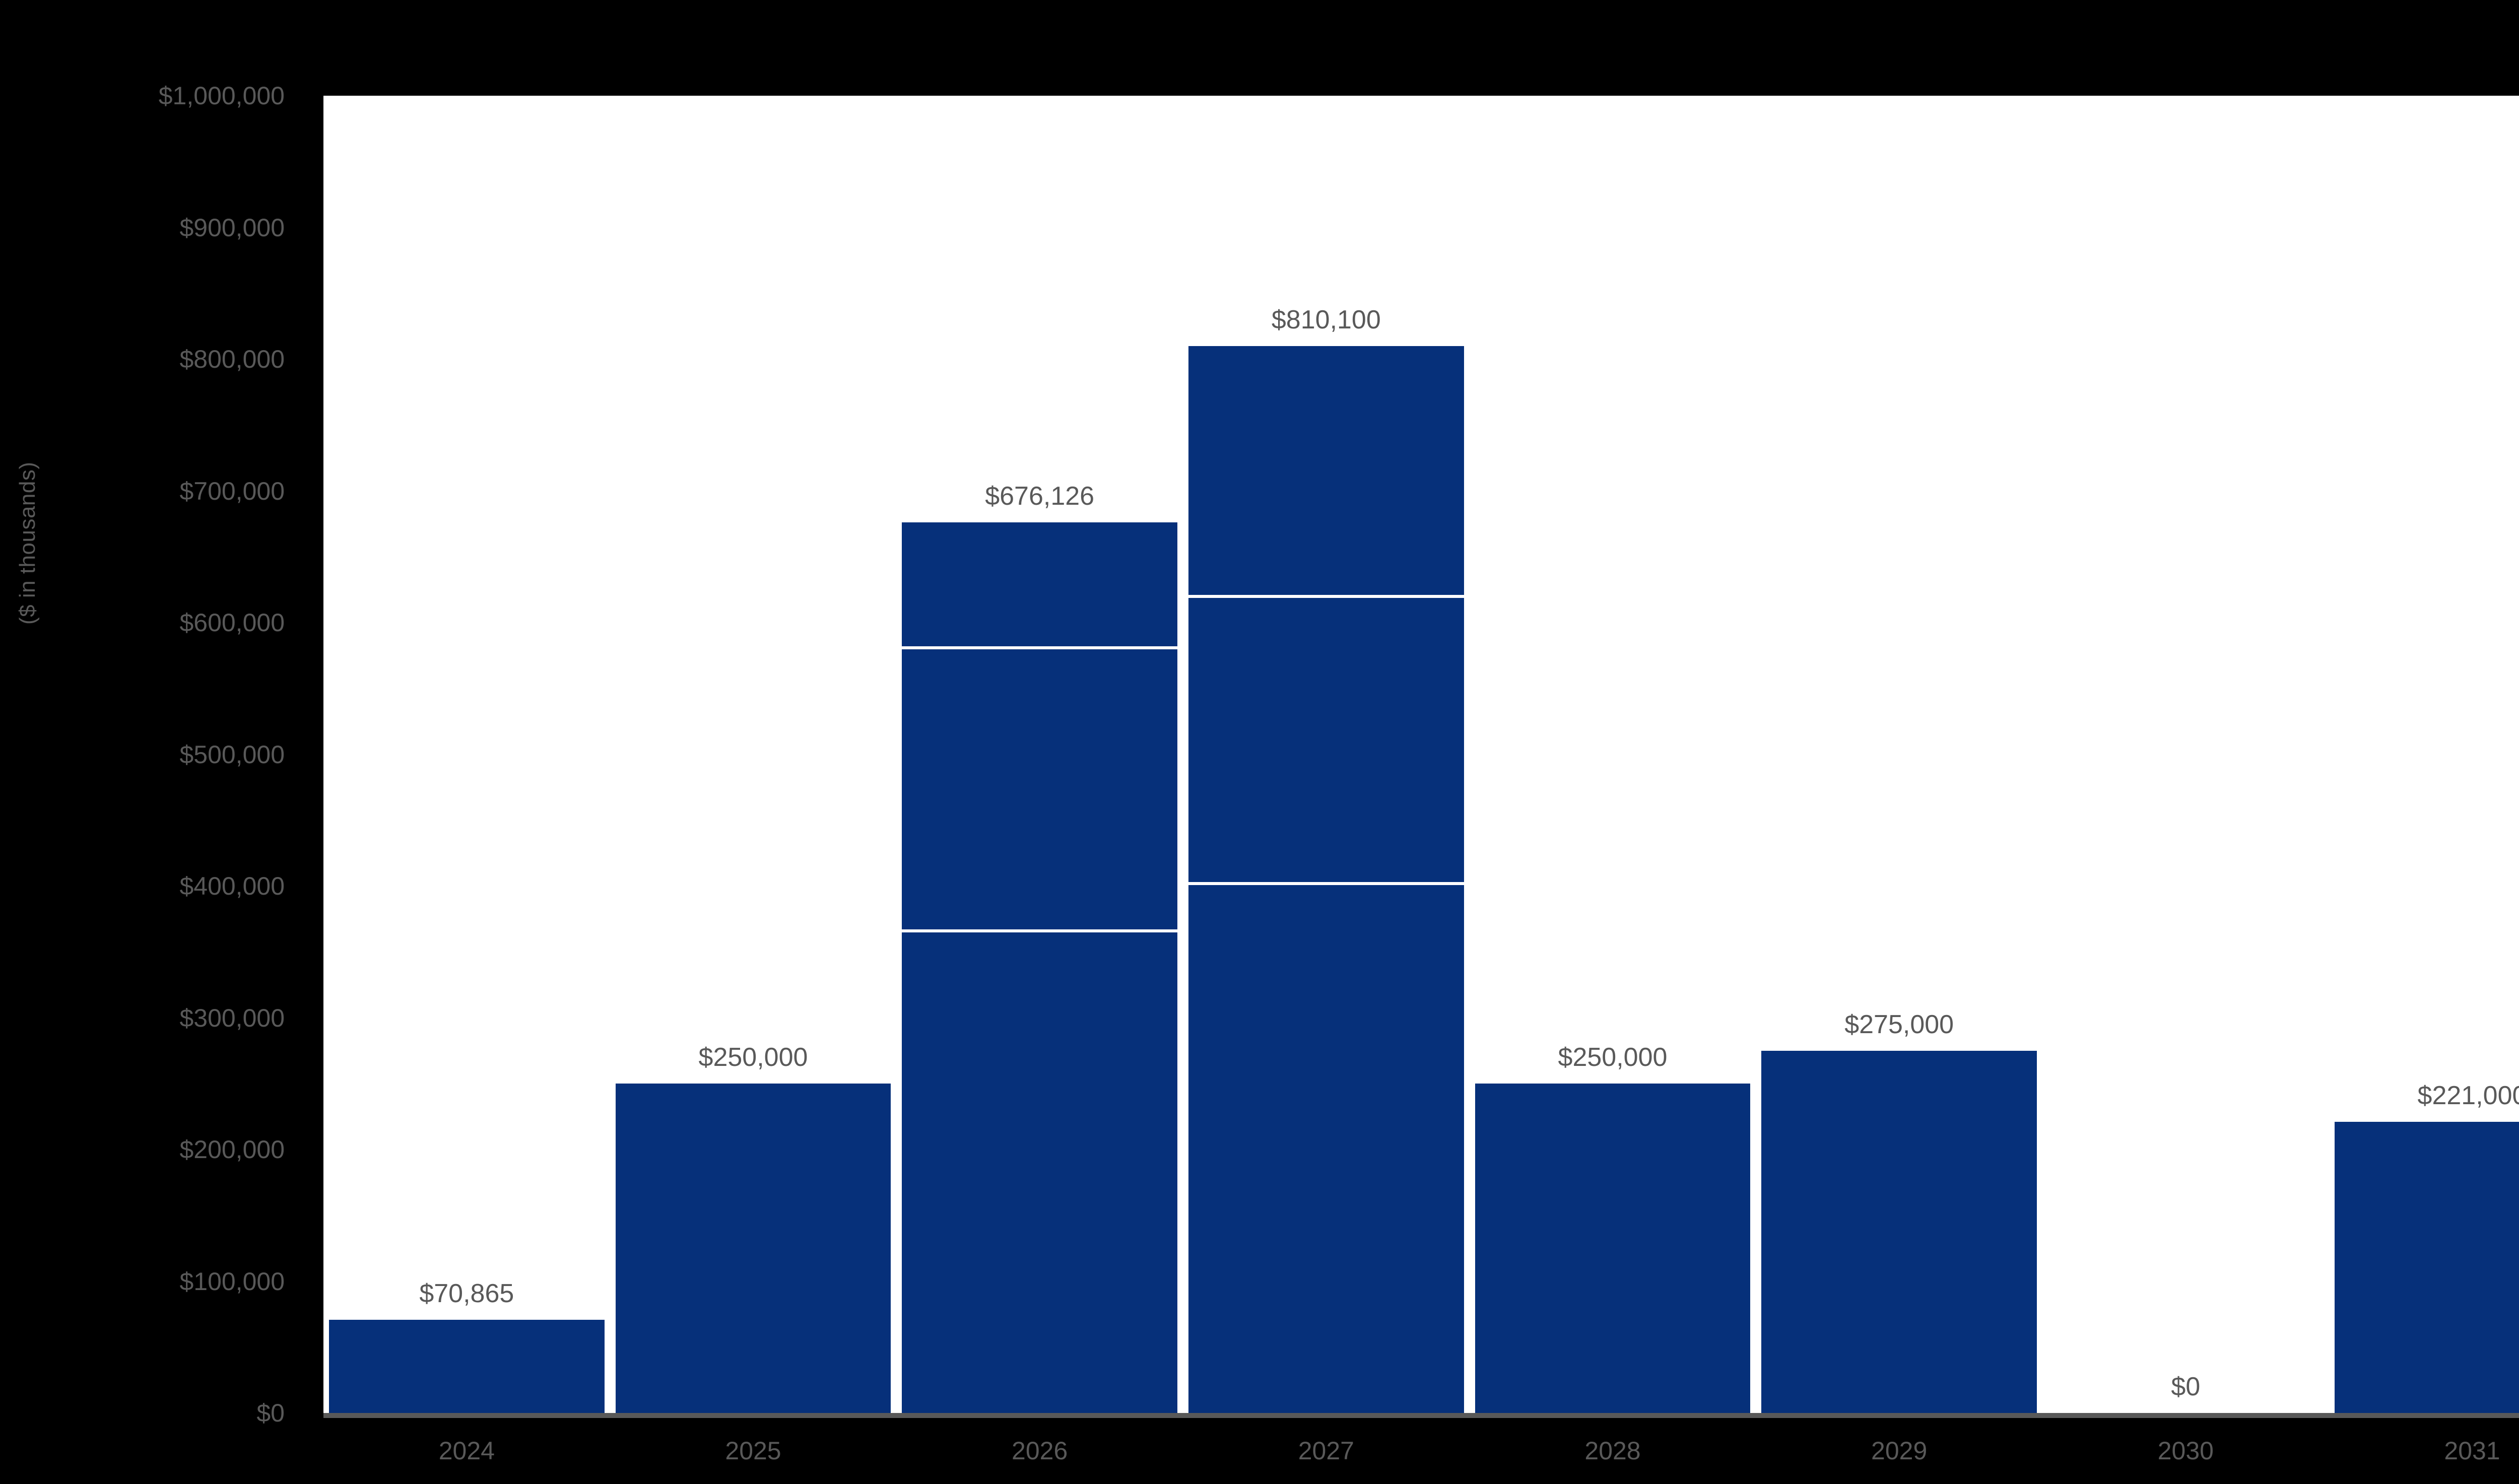 This screenshot has width=2519, height=1484. What do you see at coordinates (467, 754) in the screenshot?
I see `bar-group-2024: $70,865` at bounding box center [467, 754].